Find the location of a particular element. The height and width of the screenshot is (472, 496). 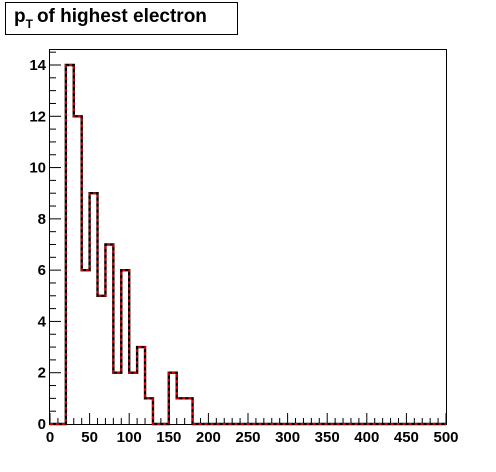

y-tick-label: 8 is located at coordinates (42, 219).